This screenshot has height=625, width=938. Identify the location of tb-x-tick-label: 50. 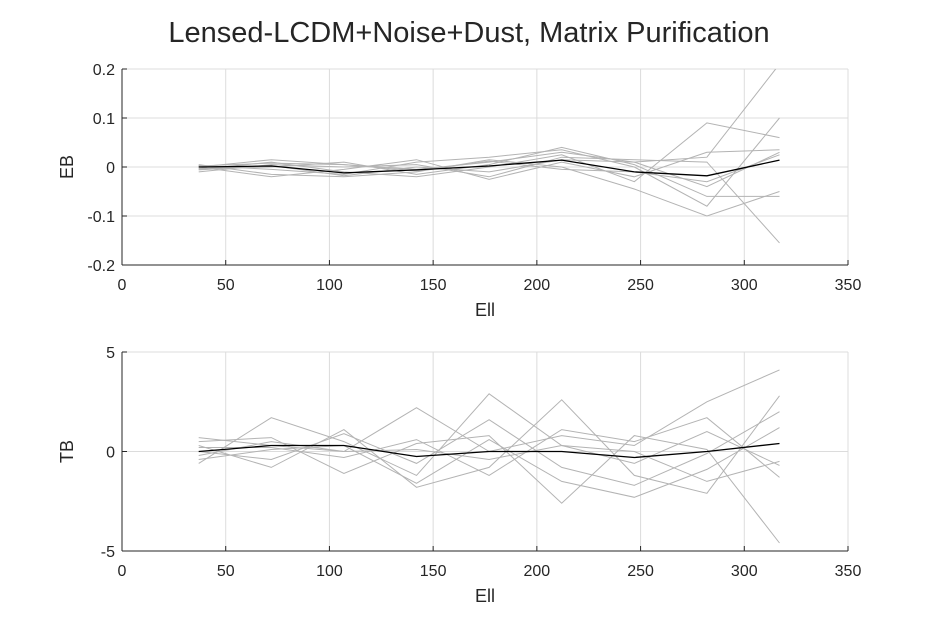
(226, 571).